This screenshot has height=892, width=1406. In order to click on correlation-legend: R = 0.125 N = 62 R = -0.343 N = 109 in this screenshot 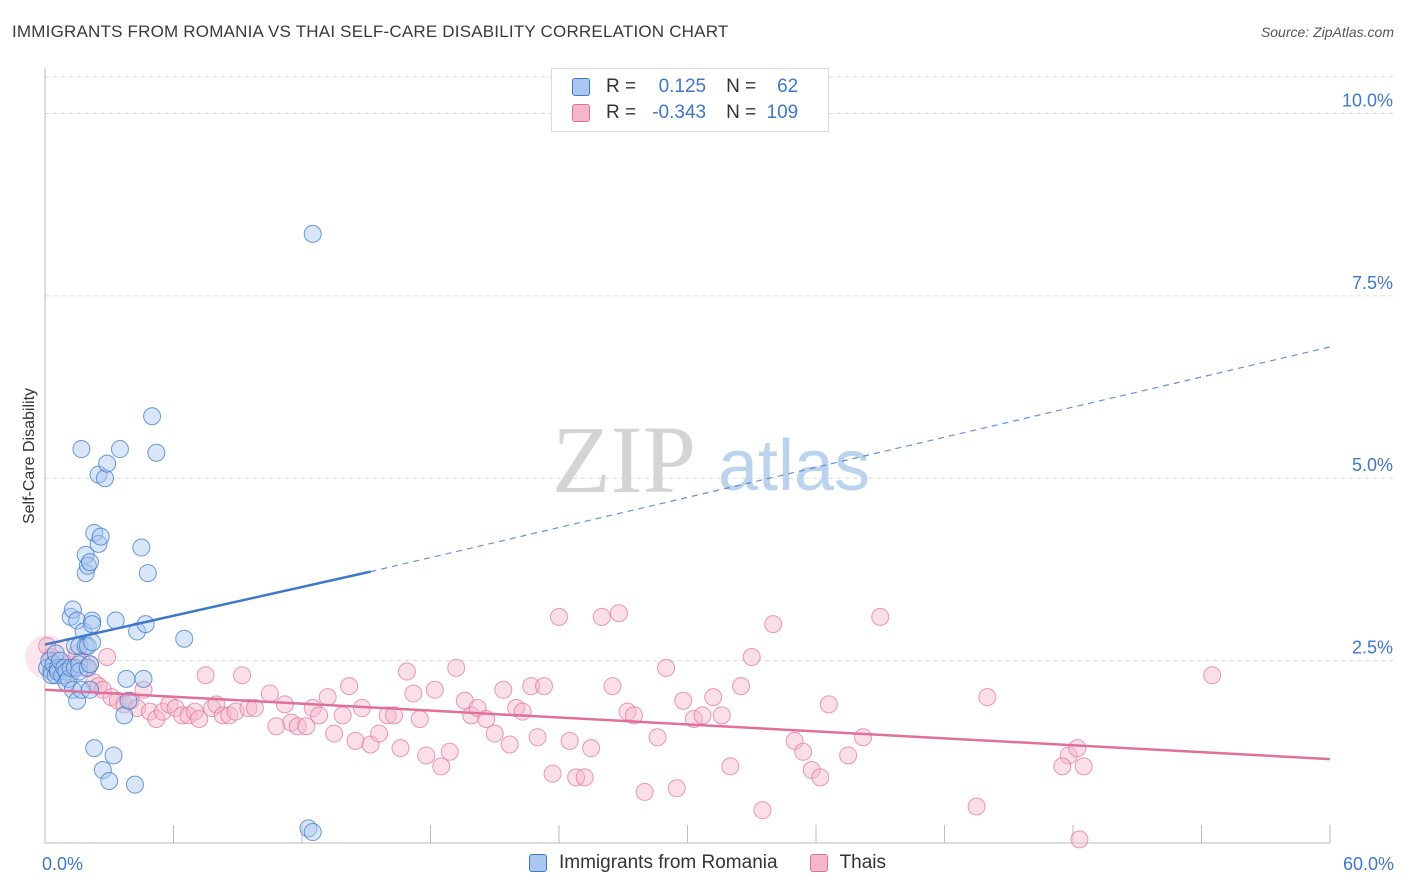, I will do `click(690, 100)`.